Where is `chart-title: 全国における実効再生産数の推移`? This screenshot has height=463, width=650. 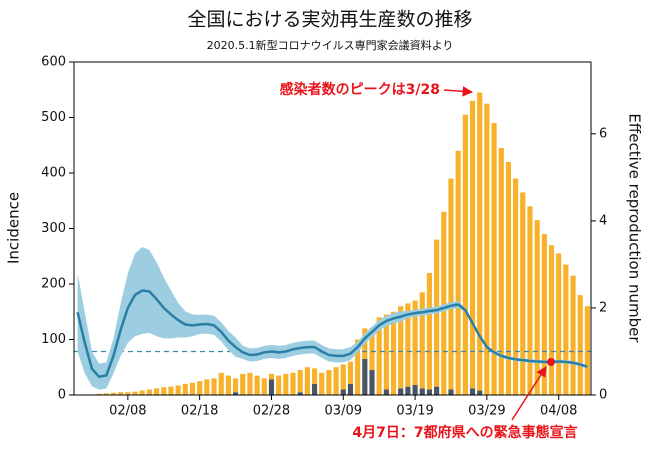 chart-title: 全国における実効再生産数の推移 is located at coordinates (329, 20).